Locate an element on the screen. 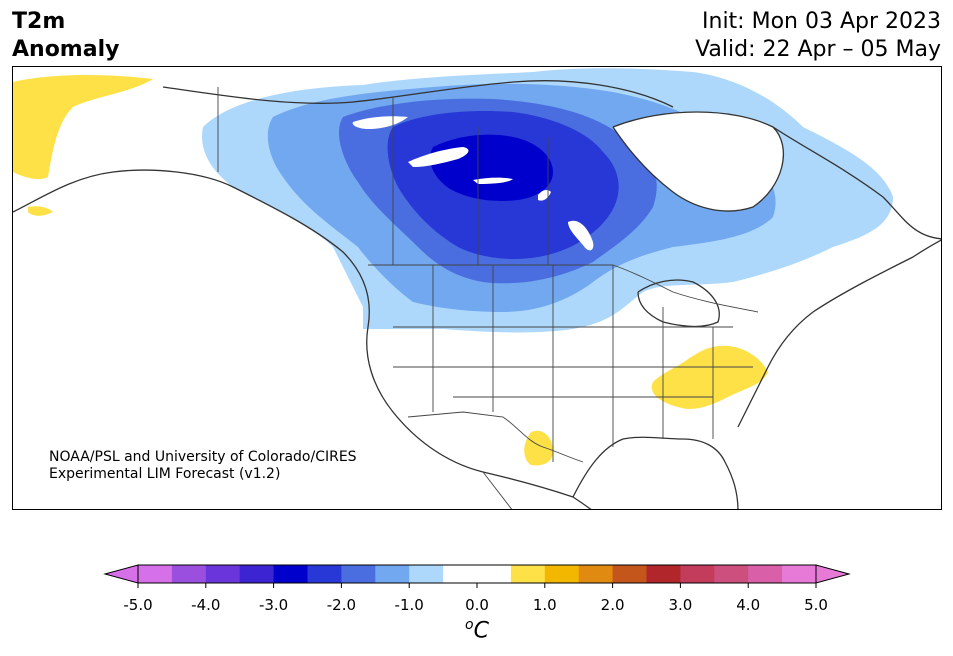 This screenshot has height=656, width=953. labrador-coast is located at coordinates (856, 183).